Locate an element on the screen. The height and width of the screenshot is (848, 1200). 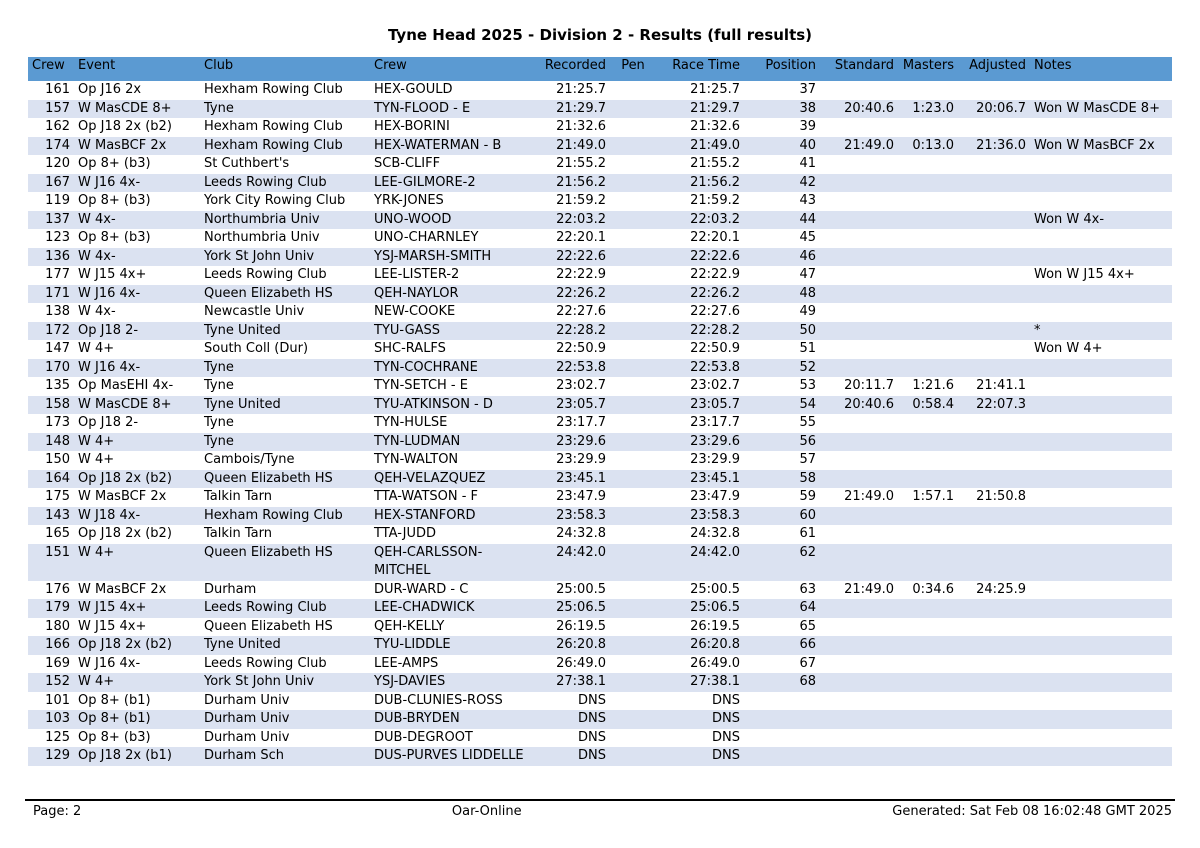
cell-event: Op 8+ (b1) is located at coordinates (114, 700).